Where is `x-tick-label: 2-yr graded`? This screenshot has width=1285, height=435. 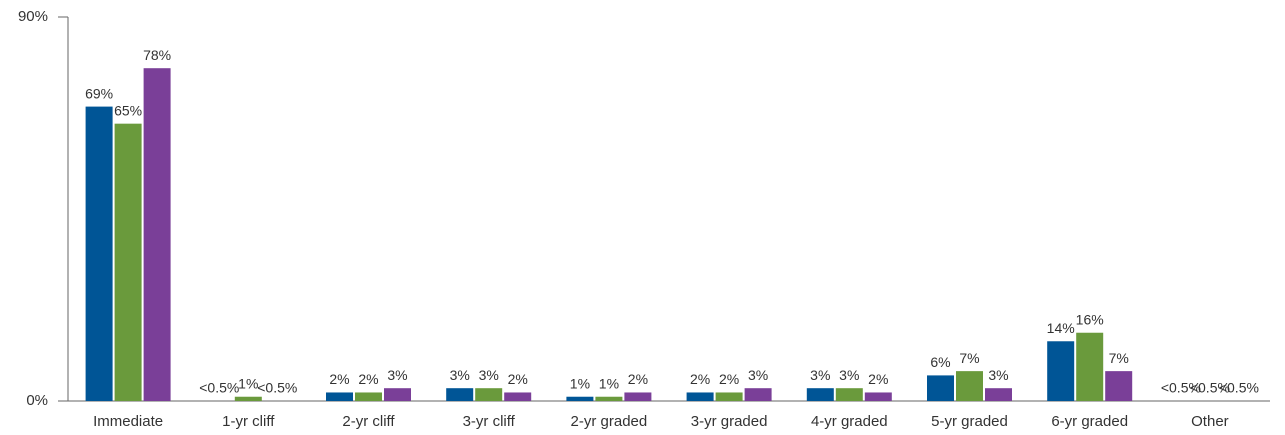 x-tick-label: 2-yr graded is located at coordinates (609, 421).